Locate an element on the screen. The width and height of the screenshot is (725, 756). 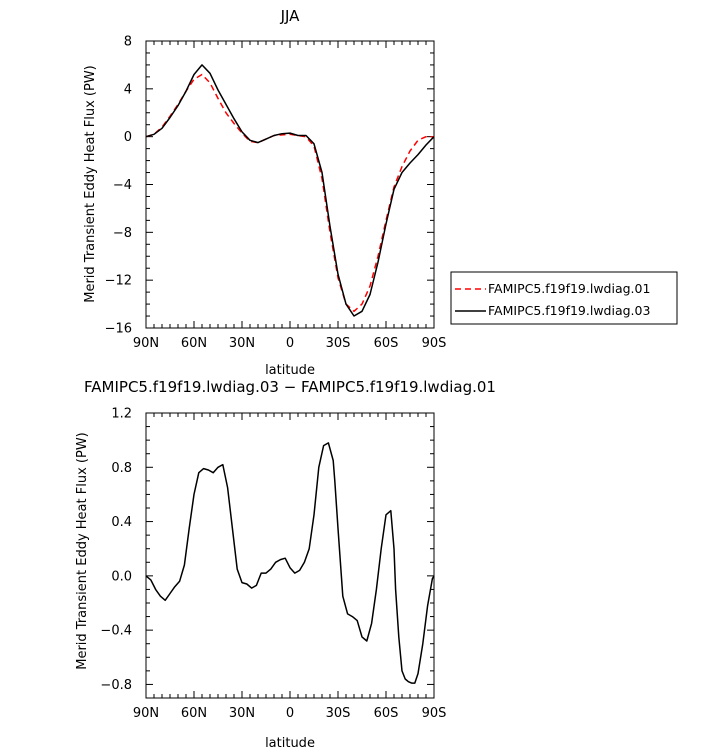
chart-top-xtick-label: 60S is located at coordinates (386, 343).